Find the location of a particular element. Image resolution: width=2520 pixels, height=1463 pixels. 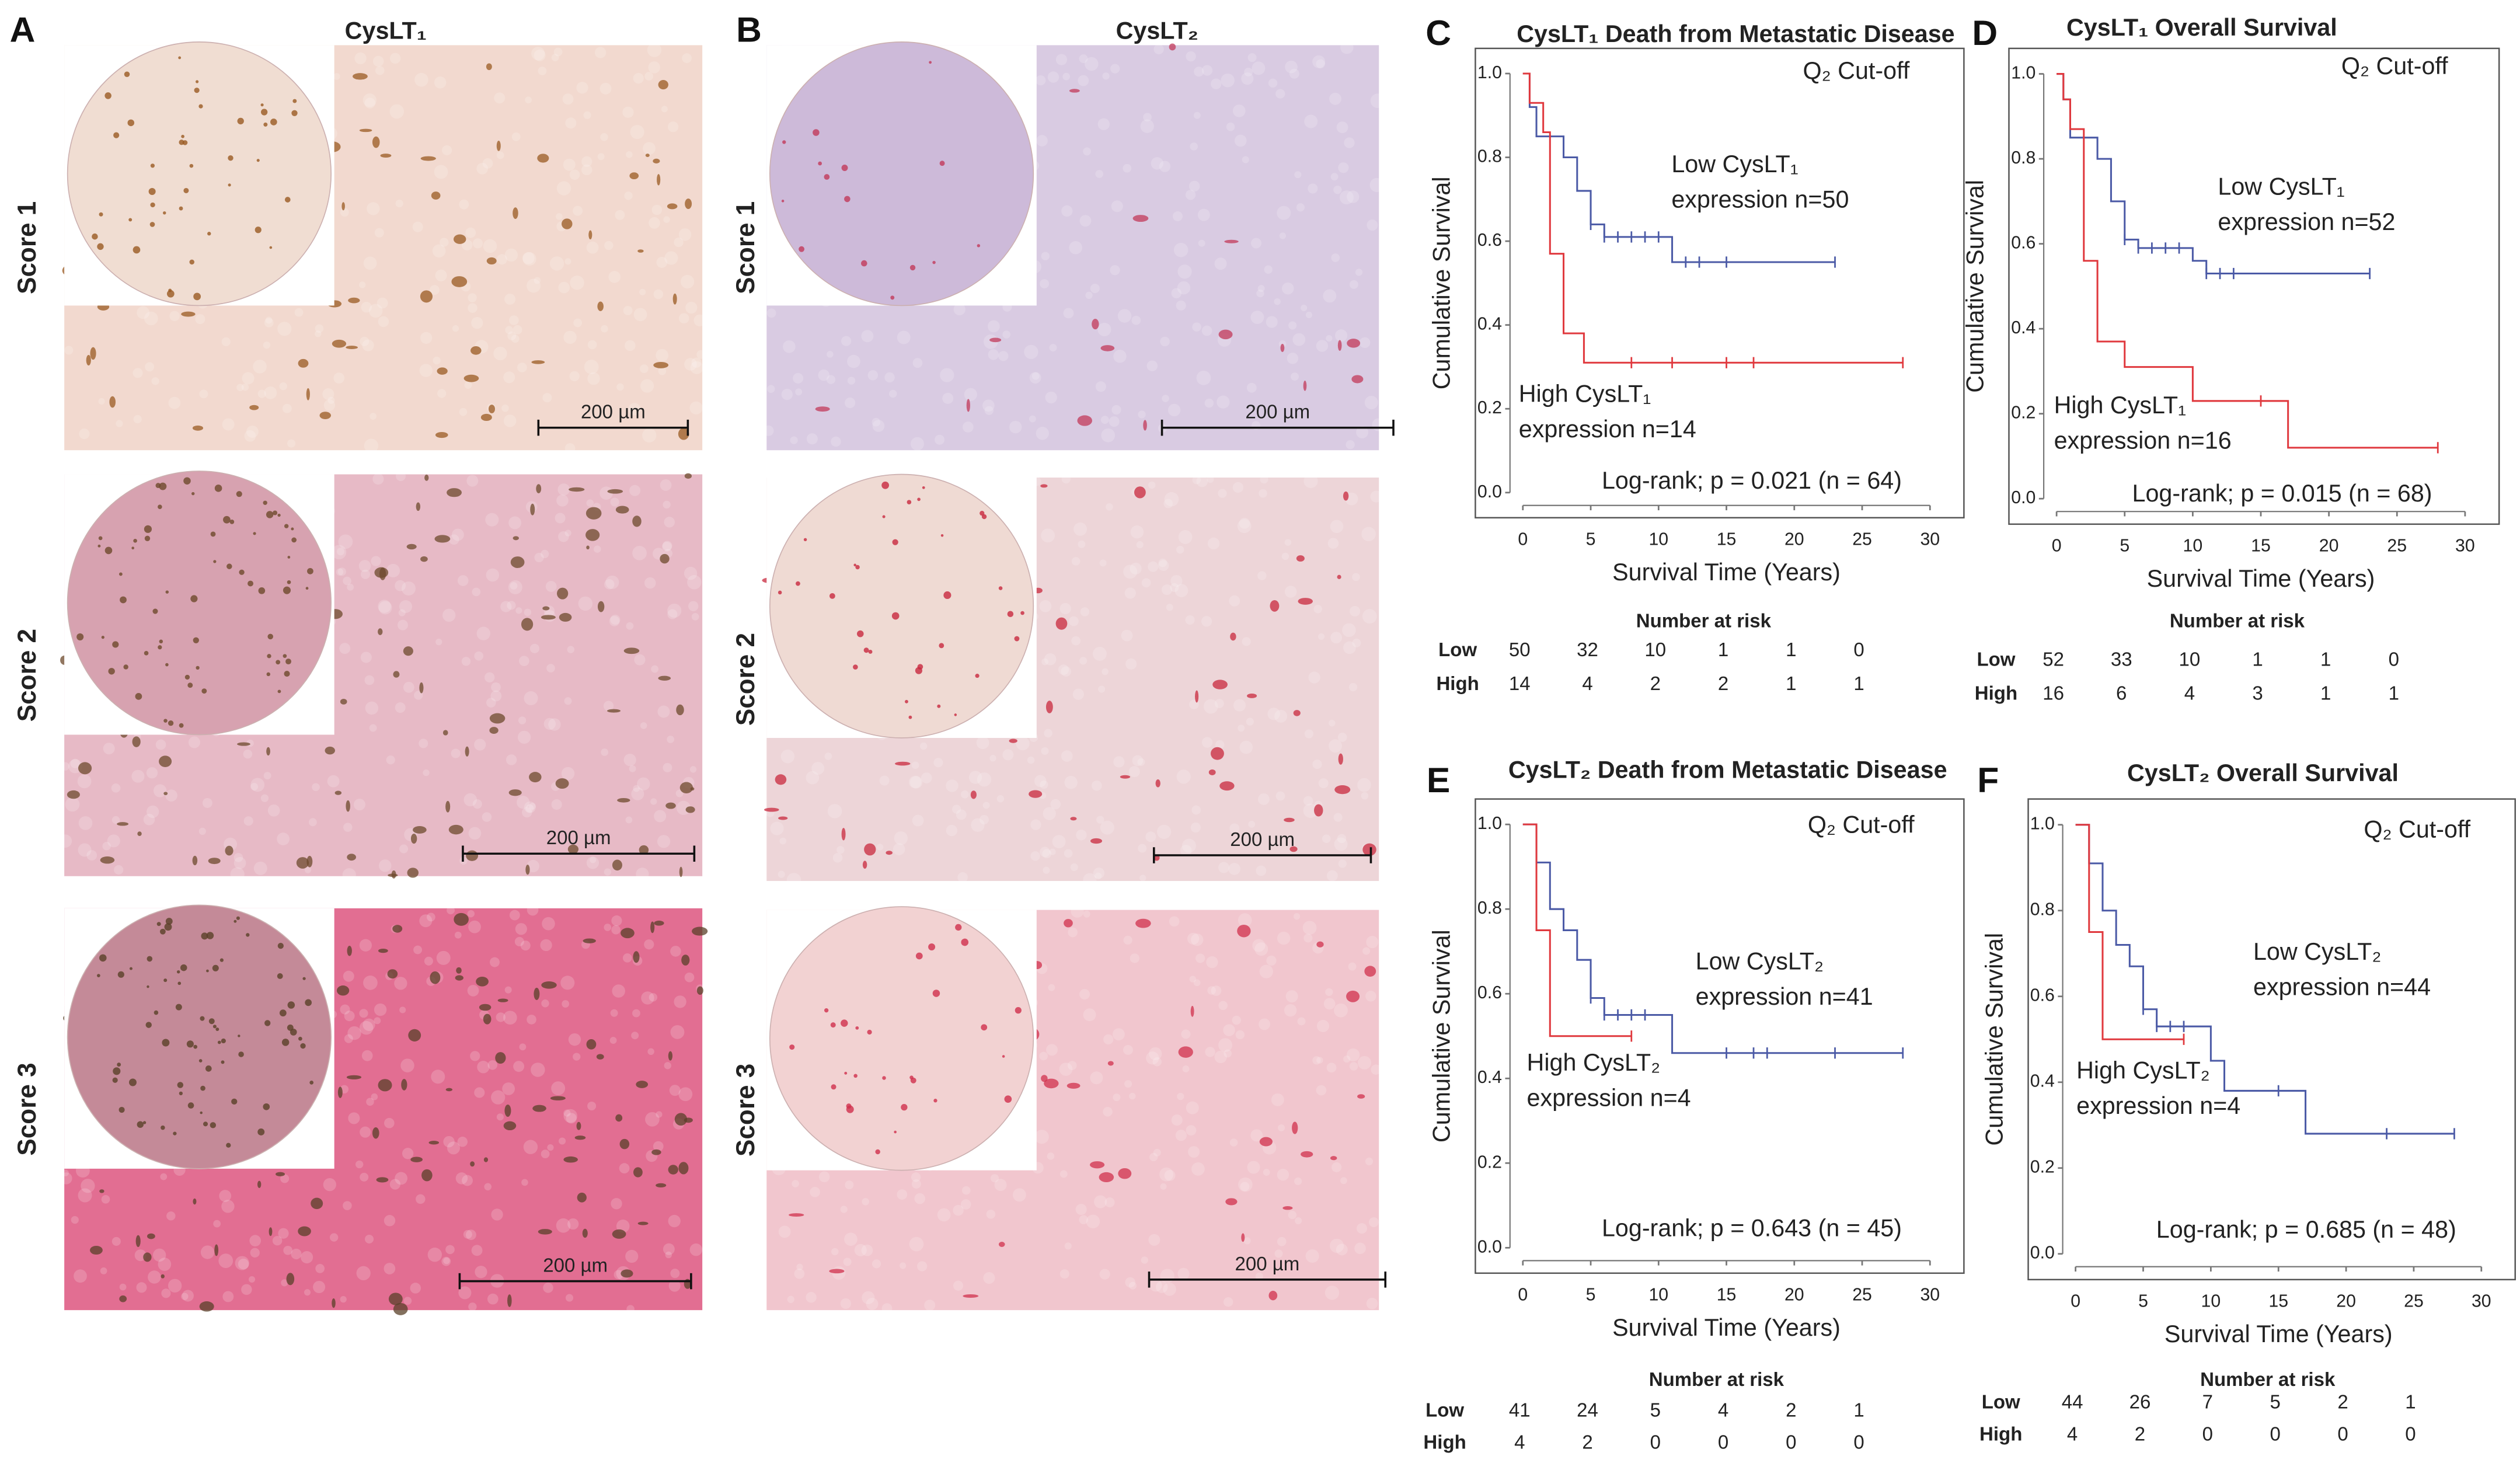

x-tick-label: 25 is located at coordinates (1862, 1294).